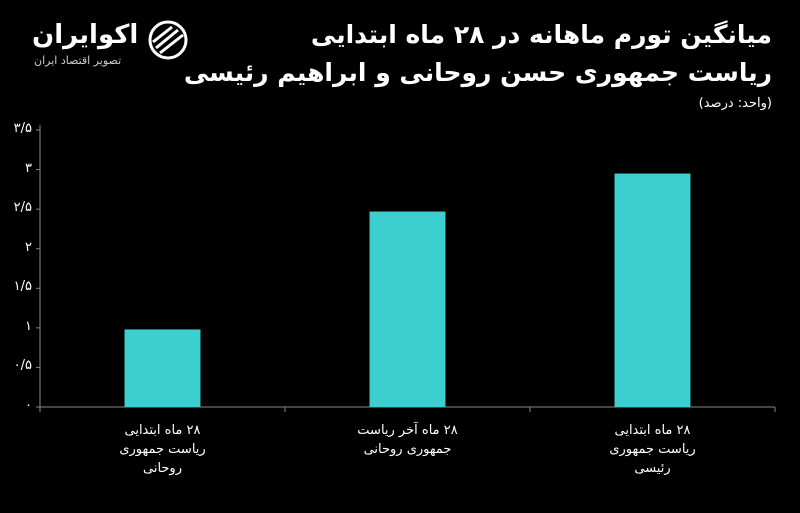  What do you see at coordinates (477, 72) in the screenshot?
I see `chart-subtitle: ریاست جمهوری حسن روحانی و ابراهیم رئیسی` at bounding box center [477, 72].